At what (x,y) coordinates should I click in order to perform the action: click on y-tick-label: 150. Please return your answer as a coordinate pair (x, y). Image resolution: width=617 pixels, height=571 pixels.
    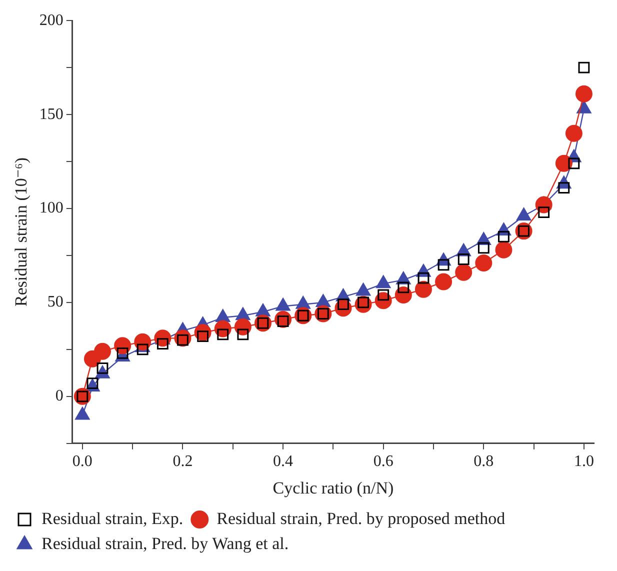
    Looking at the image, I should click on (51, 114).